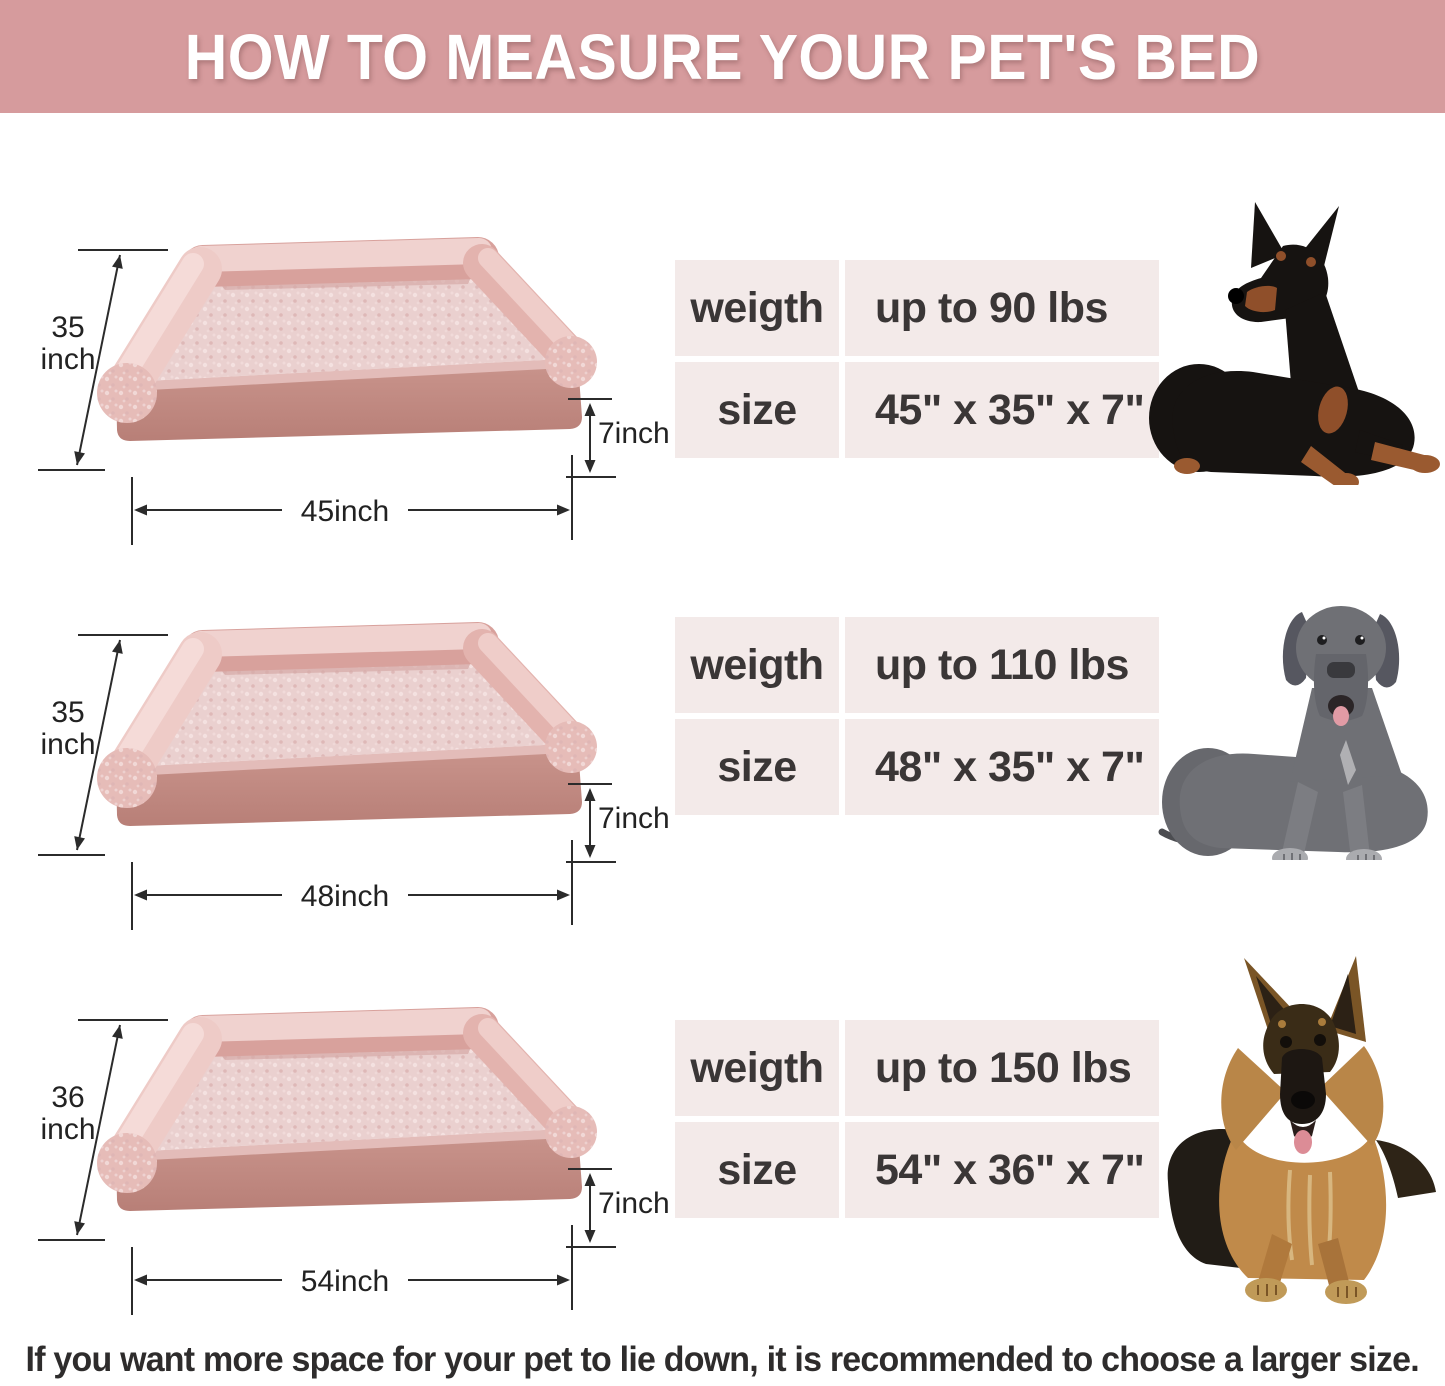 The image size is (1445, 1386). What do you see at coordinates (1261, 299) in the screenshot?
I see `doberman-muzzle-tan` at bounding box center [1261, 299].